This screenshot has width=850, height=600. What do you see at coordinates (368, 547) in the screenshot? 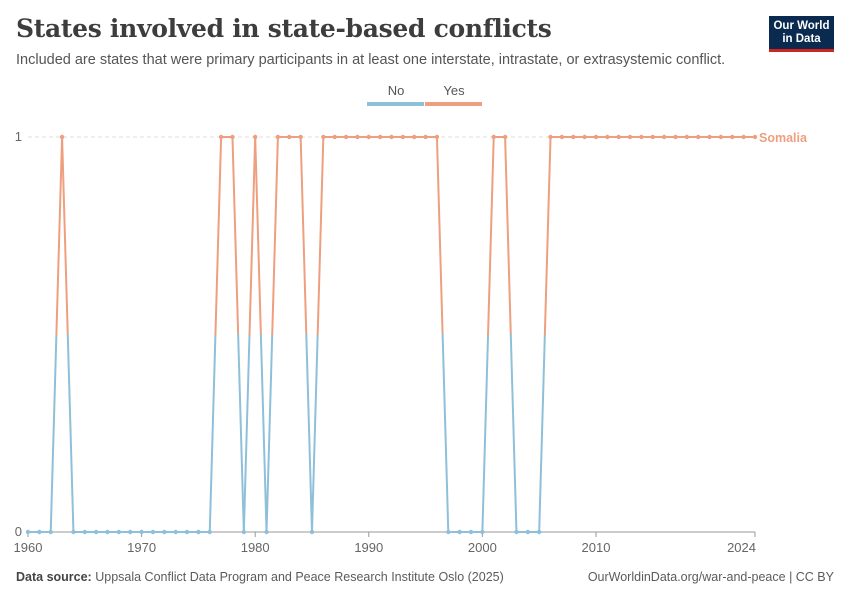
I see `x-tick-label: 1990` at bounding box center [368, 547].